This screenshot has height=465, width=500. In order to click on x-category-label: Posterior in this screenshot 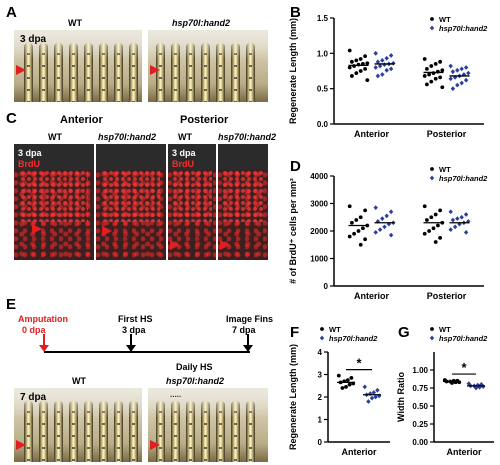, I will do `click(447, 296)`.